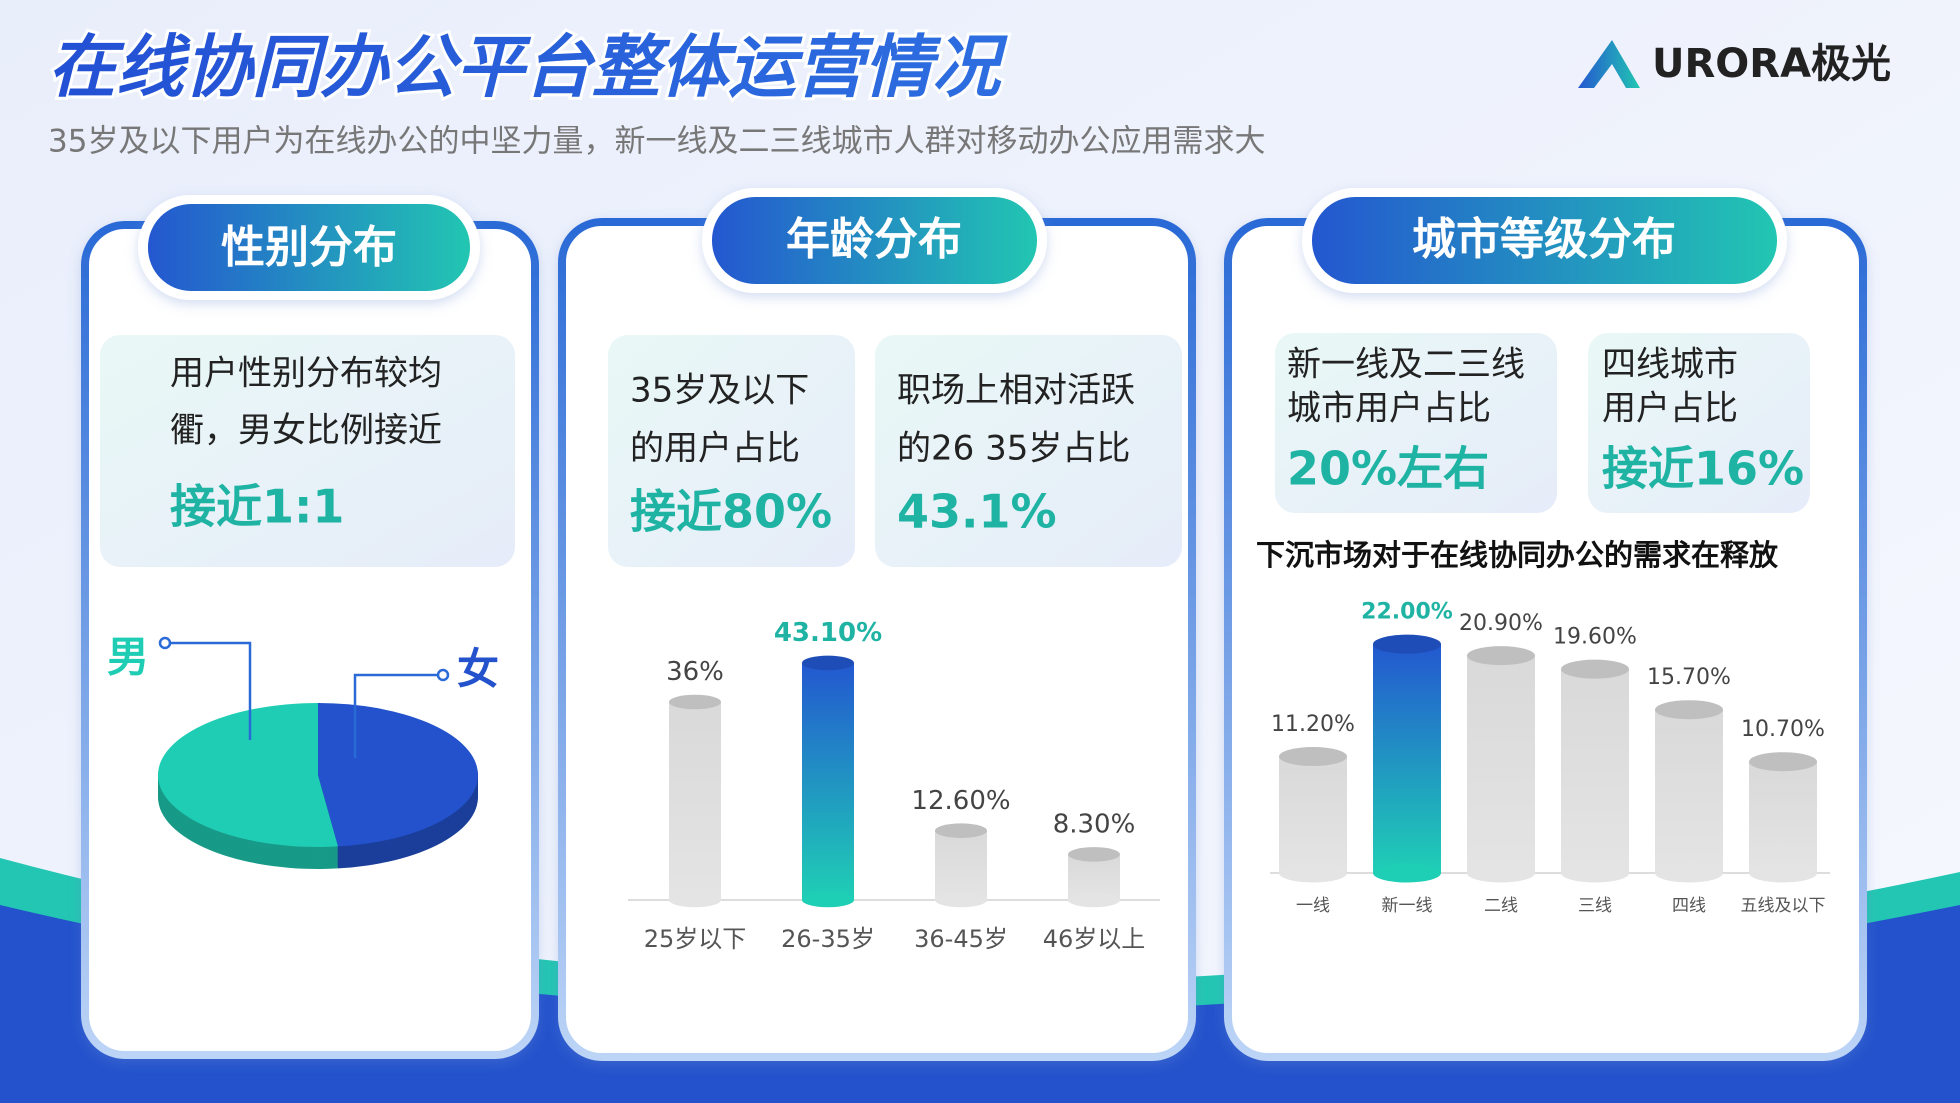 The height and width of the screenshot is (1103, 1960). I want to click on x-tick-label: 新一线, so click(1407, 906).